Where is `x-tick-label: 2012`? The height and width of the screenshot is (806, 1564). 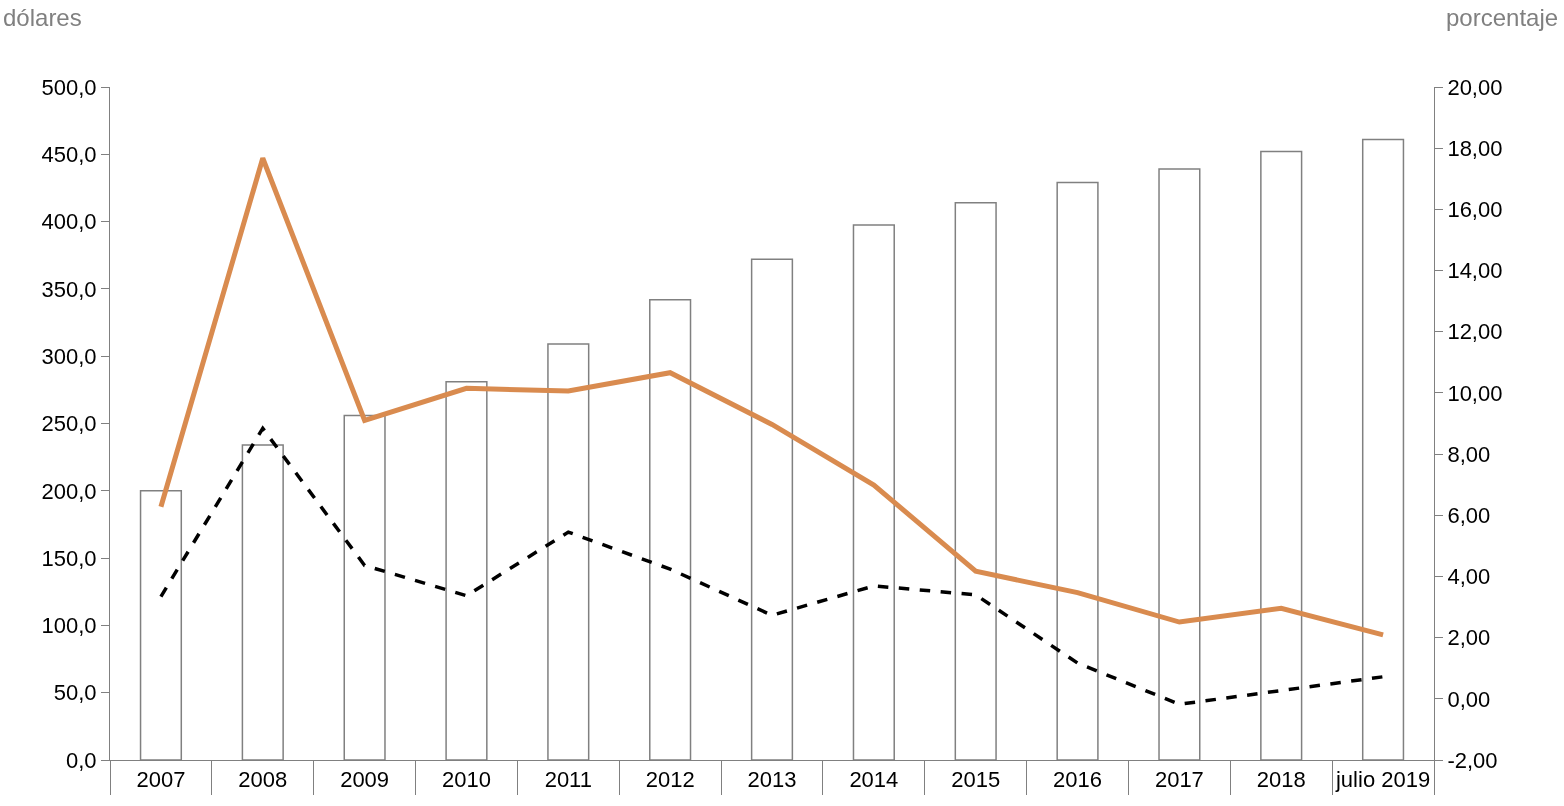 x-tick-label: 2012 is located at coordinates (670, 780).